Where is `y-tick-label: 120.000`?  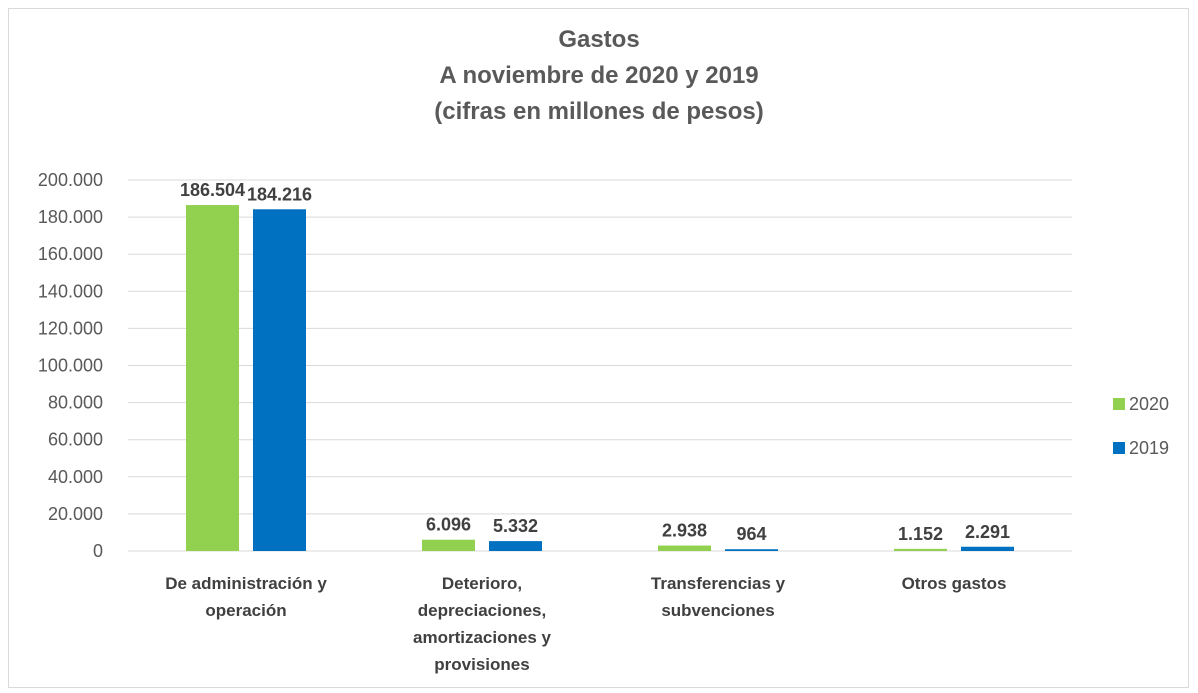 y-tick-label: 120.000 is located at coordinates (70, 328).